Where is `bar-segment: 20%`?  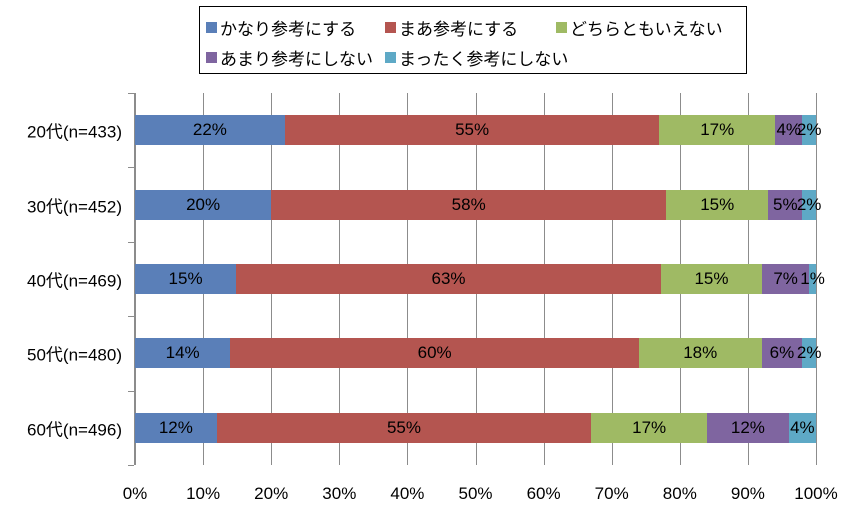 bar-segment: 20% is located at coordinates (203, 204).